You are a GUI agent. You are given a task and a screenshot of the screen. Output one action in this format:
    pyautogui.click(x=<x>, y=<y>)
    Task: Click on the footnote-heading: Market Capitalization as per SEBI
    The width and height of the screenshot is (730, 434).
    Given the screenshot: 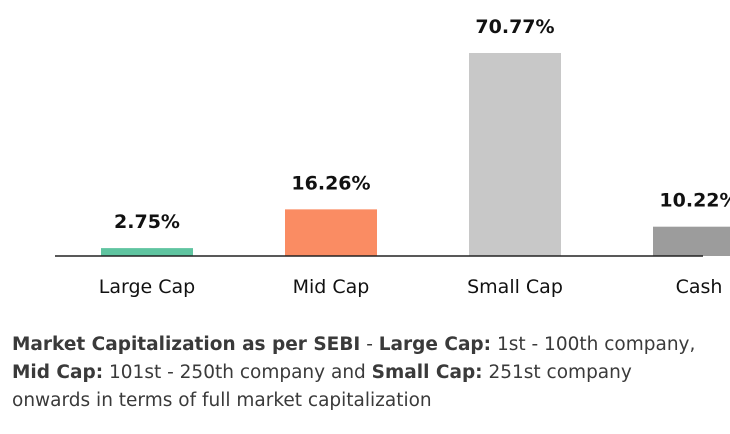 What is the action you would take?
    pyautogui.click(x=186, y=344)
    